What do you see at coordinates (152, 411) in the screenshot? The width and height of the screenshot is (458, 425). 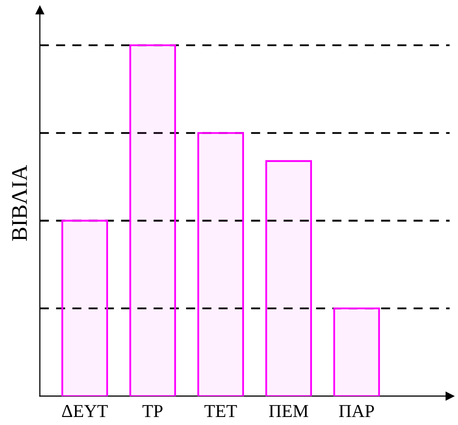 I see `x-tick-label: ΤΡ` at bounding box center [152, 411].